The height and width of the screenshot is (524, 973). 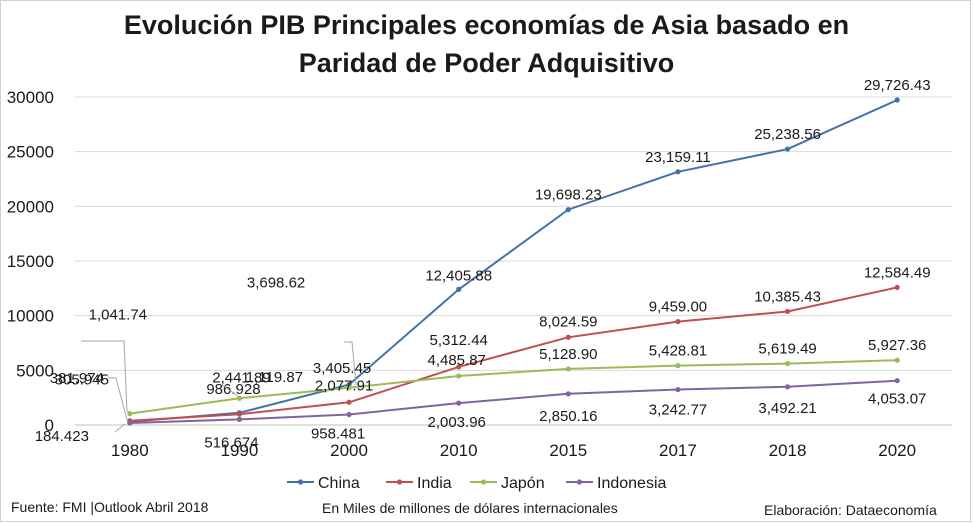 What do you see at coordinates (30, 97) in the screenshot?
I see `y-tick-label: 30000` at bounding box center [30, 97].